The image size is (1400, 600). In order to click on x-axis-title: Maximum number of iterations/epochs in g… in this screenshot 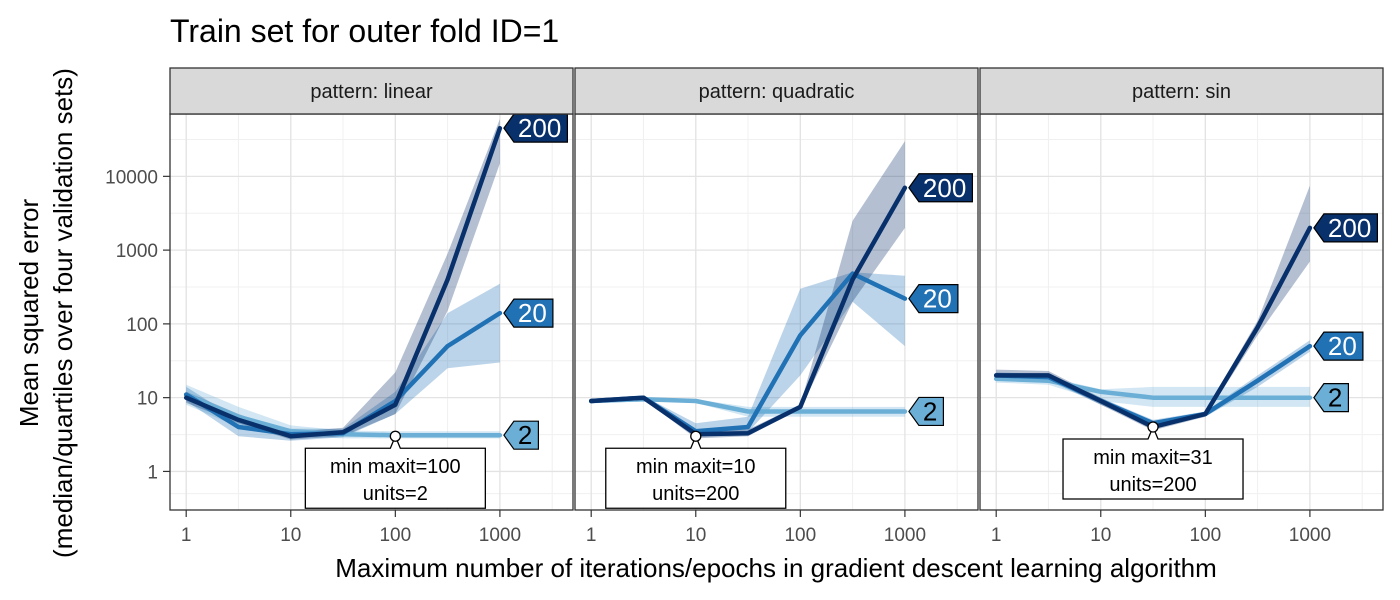, I will do `click(776, 568)`.